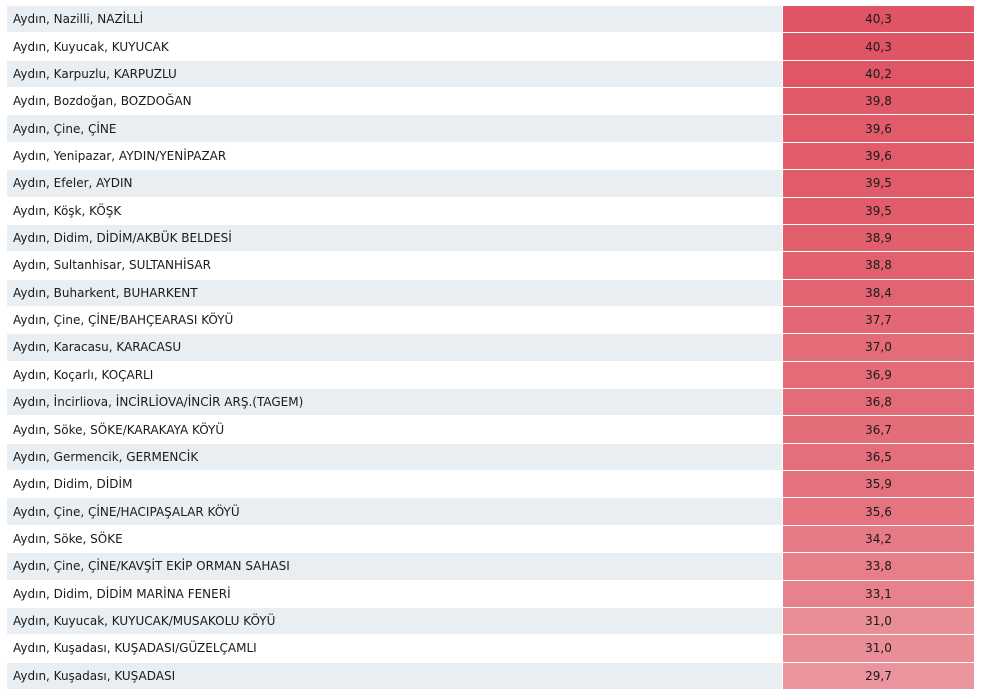 This screenshot has width=981, height=697. I want to click on table-row: Aydın, Çine, ÇİNE/HACIPAŞALAR KÖYÜ 35,6, so click(494, 512).